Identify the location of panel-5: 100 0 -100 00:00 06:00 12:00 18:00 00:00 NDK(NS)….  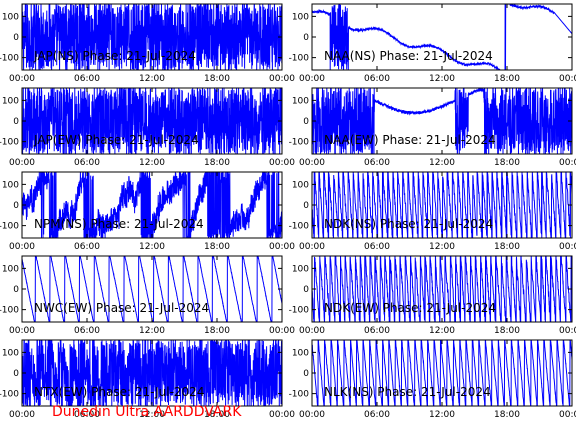
(432, 211).